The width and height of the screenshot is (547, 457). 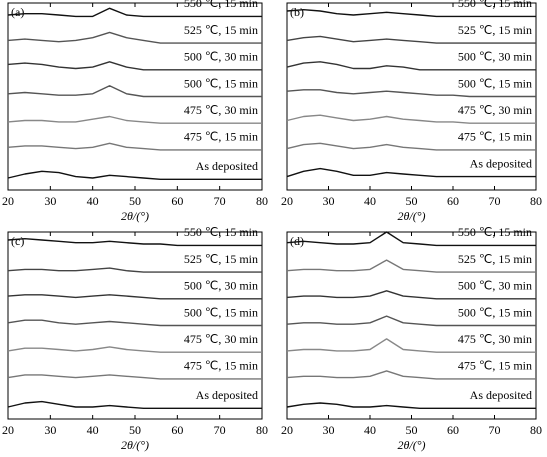 What do you see at coordinates (297, 12) in the screenshot?
I see `panel-label: (b)` at bounding box center [297, 12].